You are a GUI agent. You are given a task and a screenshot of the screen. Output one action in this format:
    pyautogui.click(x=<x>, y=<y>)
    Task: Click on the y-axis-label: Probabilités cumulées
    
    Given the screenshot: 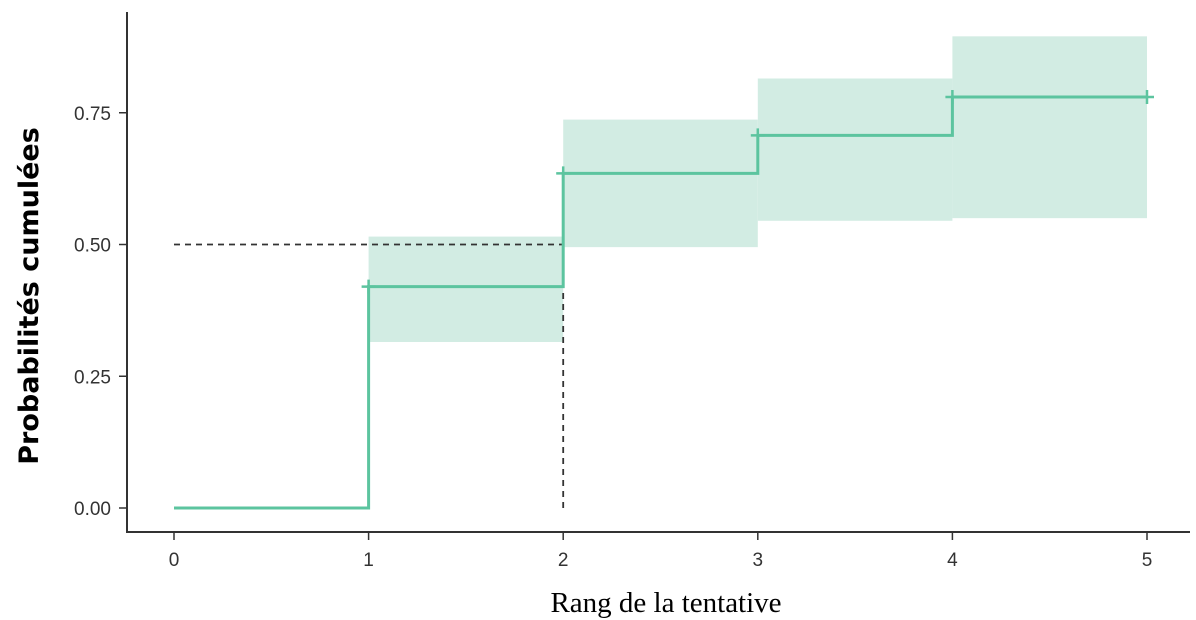 What is the action you would take?
    pyautogui.click(x=29, y=296)
    